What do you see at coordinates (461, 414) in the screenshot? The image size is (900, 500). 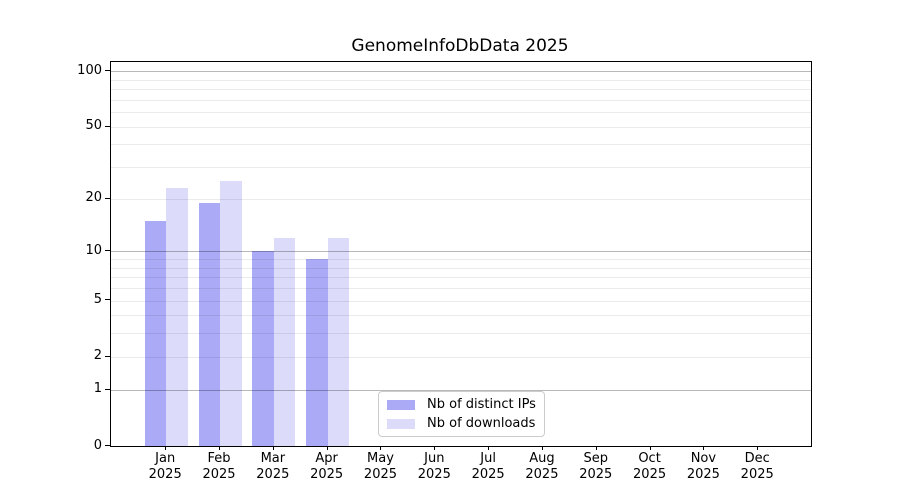 I see `legend: Nb of distinct IPs Nb of downloads` at bounding box center [461, 414].